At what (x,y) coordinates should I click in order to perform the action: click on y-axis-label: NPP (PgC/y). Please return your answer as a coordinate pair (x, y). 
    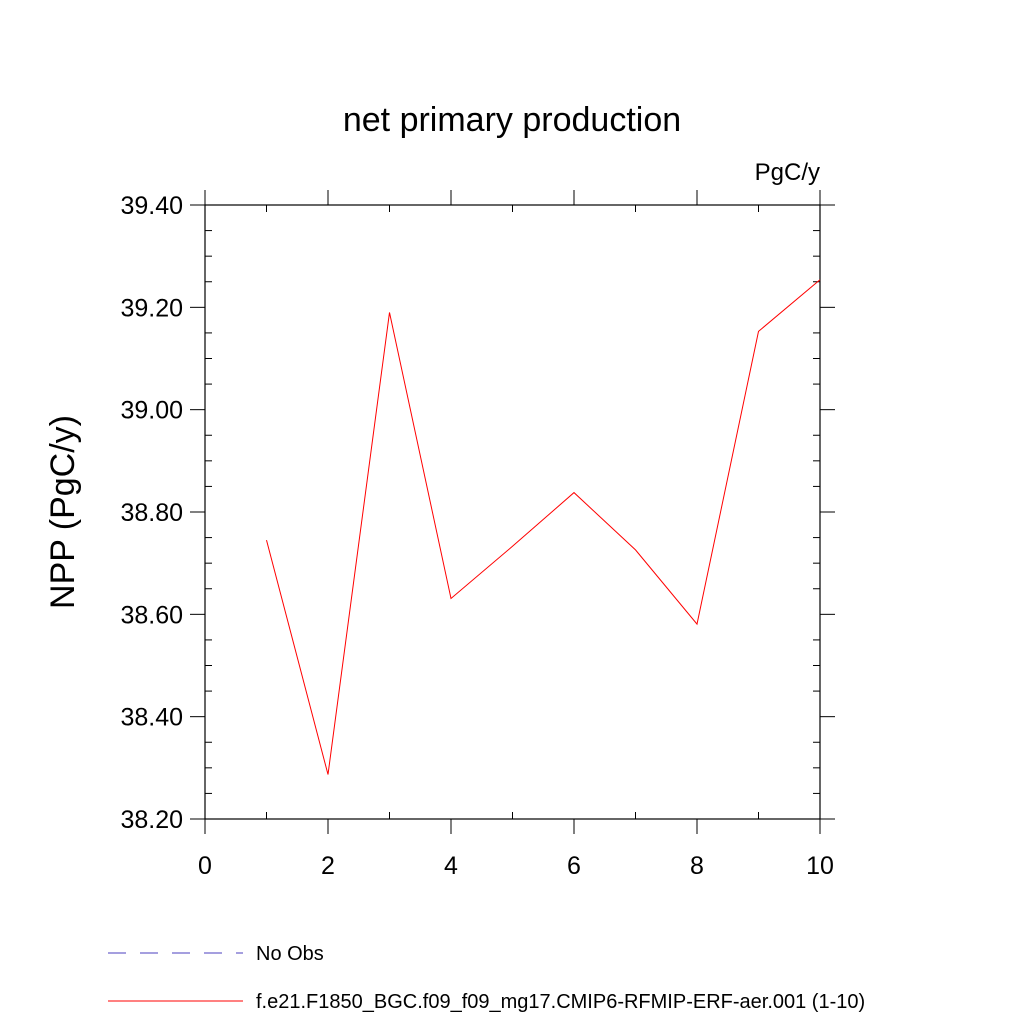
    Looking at the image, I should click on (63, 512).